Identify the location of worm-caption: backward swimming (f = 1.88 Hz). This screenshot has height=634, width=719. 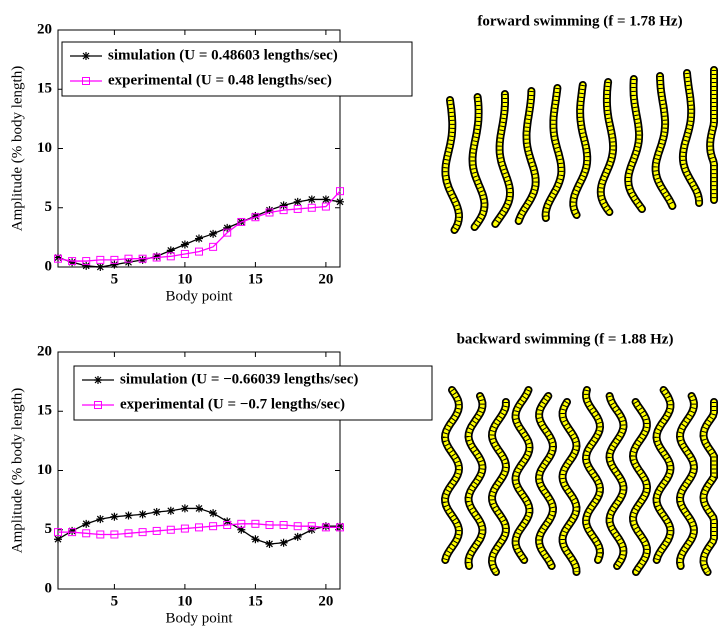
(565, 339).